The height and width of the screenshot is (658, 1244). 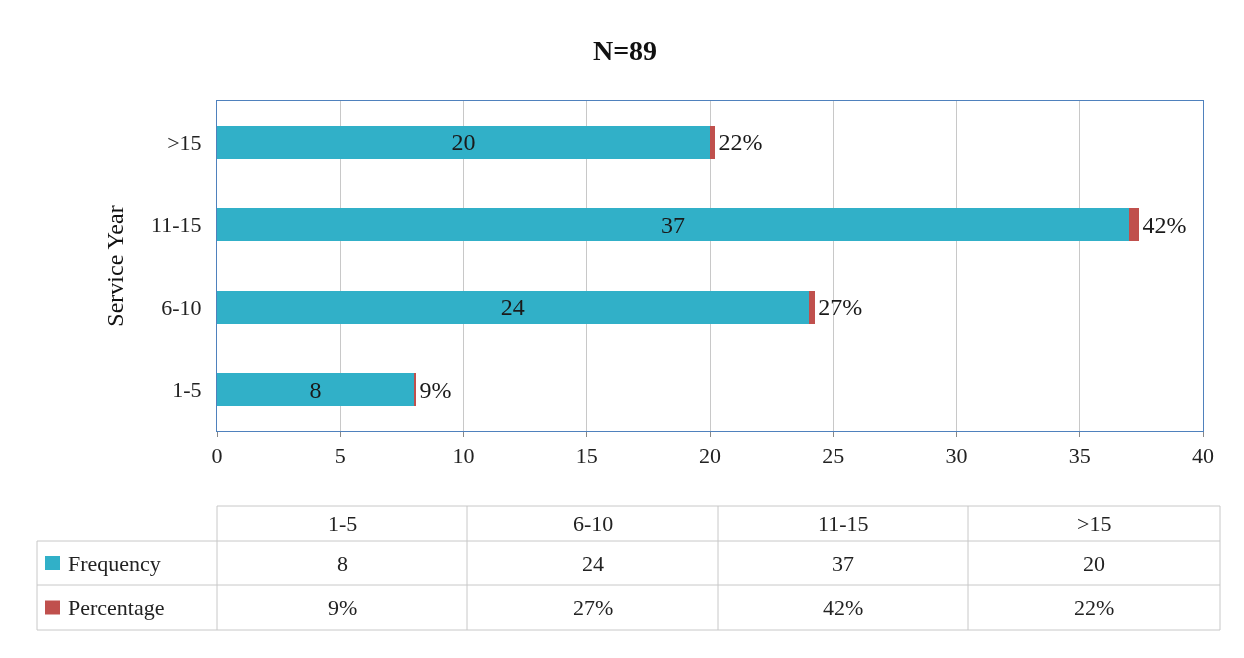 What do you see at coordinates (115, 266) in the screenshot?
I see `y-axis-title: Service Year` at bounding box center [115, 266].